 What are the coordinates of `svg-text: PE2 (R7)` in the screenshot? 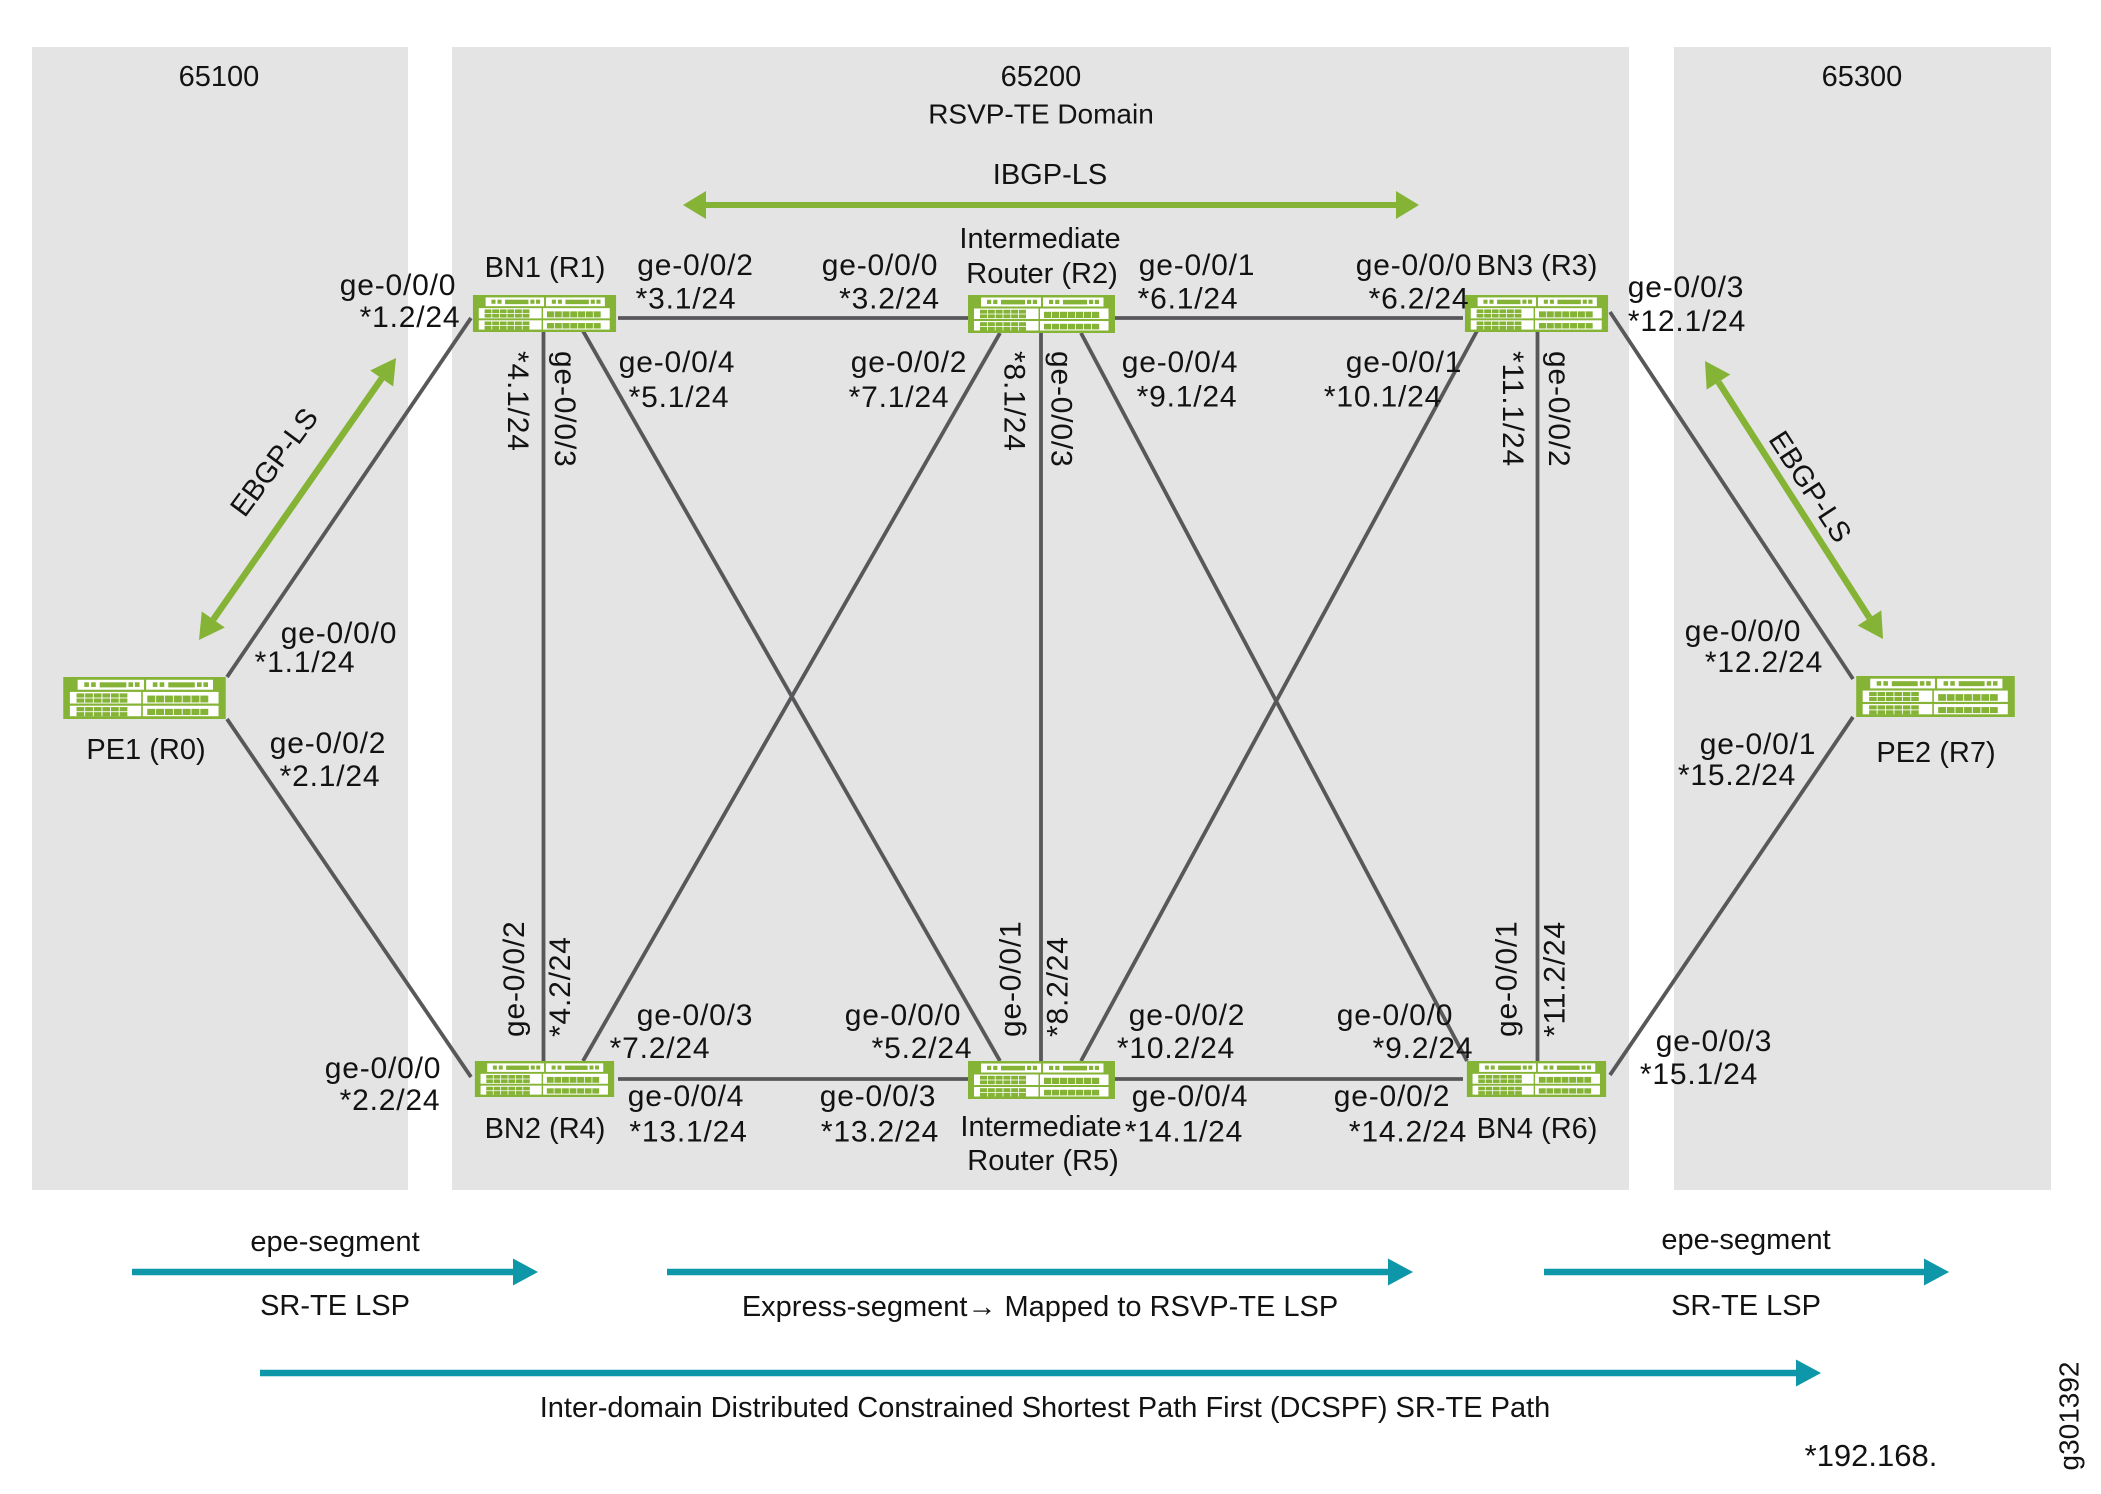 It's located at (1935, 753).